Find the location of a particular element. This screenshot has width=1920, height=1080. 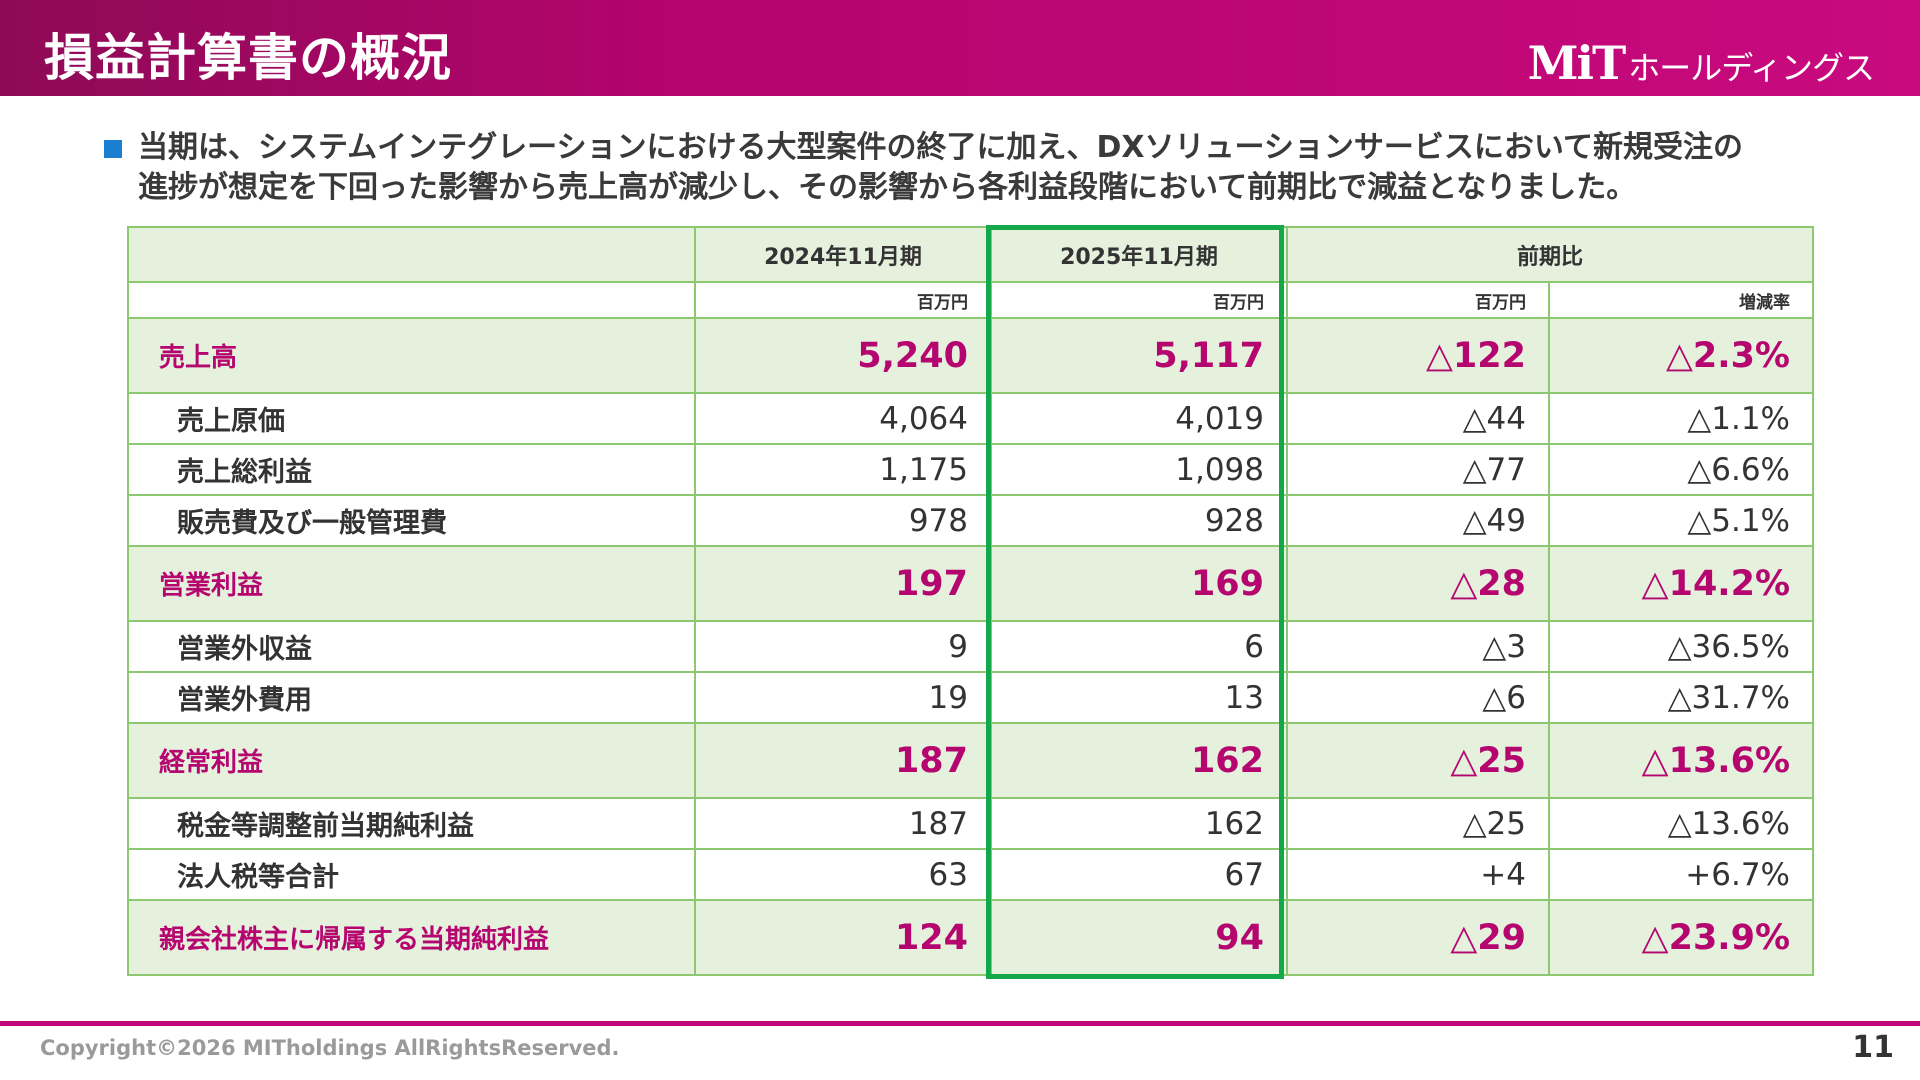

table-row: 税金等調整前当期純利益 187 162 △25 △13.6% is located at coordinates (971, 823).